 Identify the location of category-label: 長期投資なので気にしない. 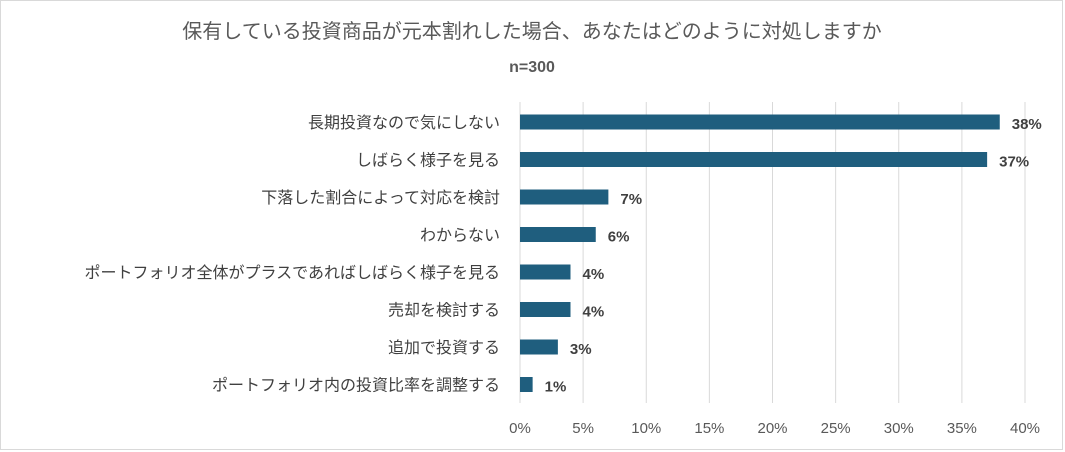
(404, 122).